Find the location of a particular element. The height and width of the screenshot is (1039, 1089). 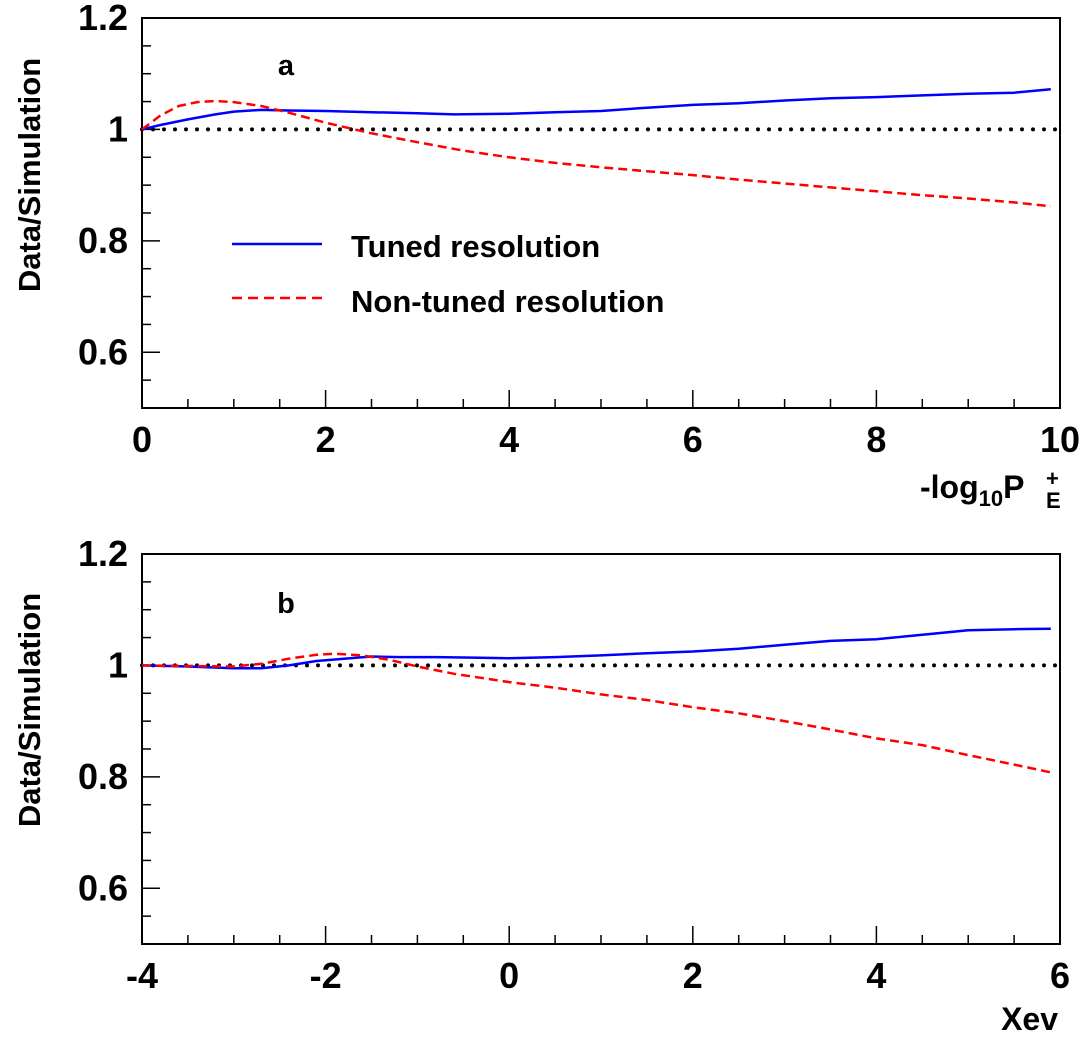

panel-a-xlabel: -log10P + E is located at coordinates (990, 489).